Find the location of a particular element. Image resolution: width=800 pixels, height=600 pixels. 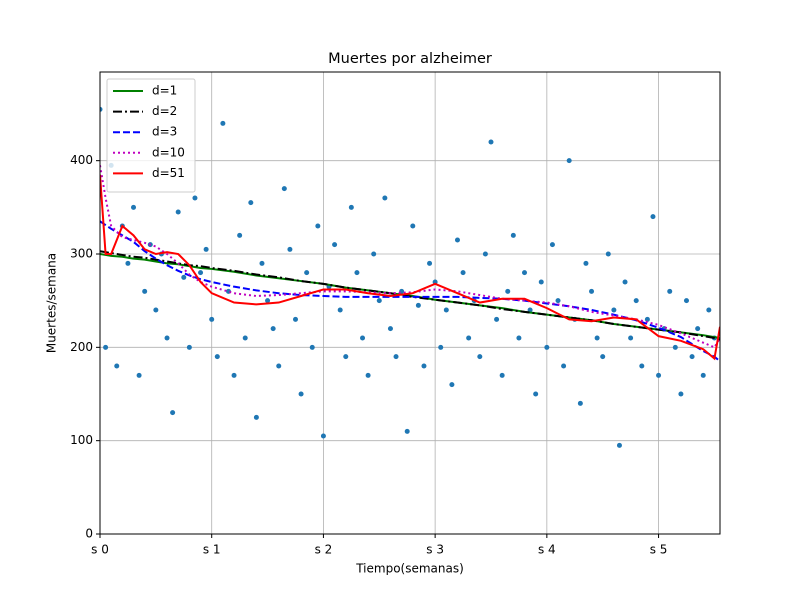

fit-line is located at coordinates (410, 295).